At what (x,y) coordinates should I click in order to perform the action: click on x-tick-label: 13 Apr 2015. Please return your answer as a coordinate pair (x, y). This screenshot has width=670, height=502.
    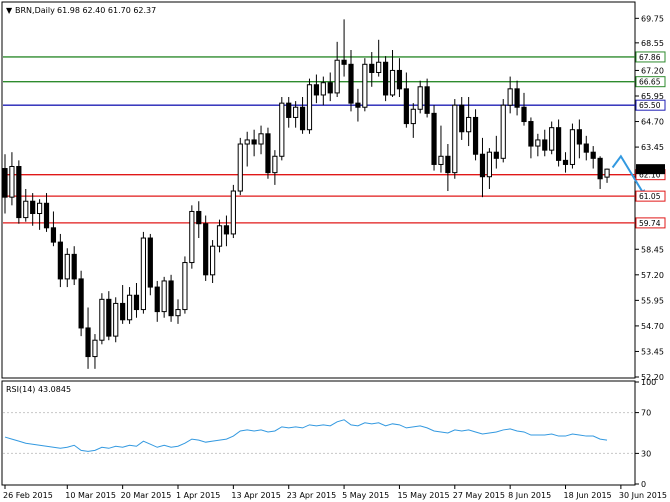
    Looking at the image, I should click on (255, 495).